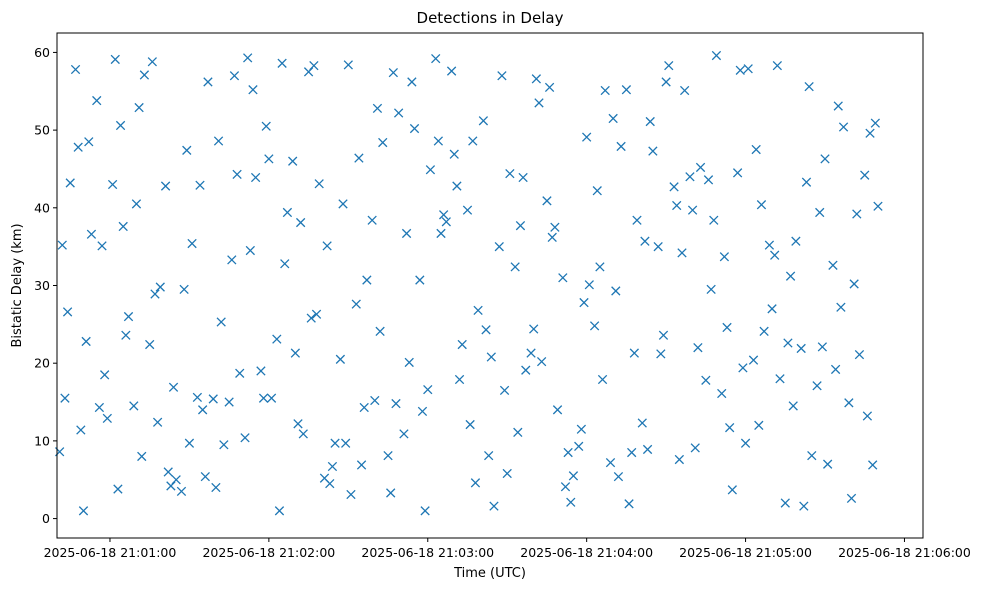 Image resolution: width=988 pixels, height=590 pixels. What do you see at coordinates (42, 130) in the screenshot?
I see `y-tick-label: 50` at bounding box center [42, 130].